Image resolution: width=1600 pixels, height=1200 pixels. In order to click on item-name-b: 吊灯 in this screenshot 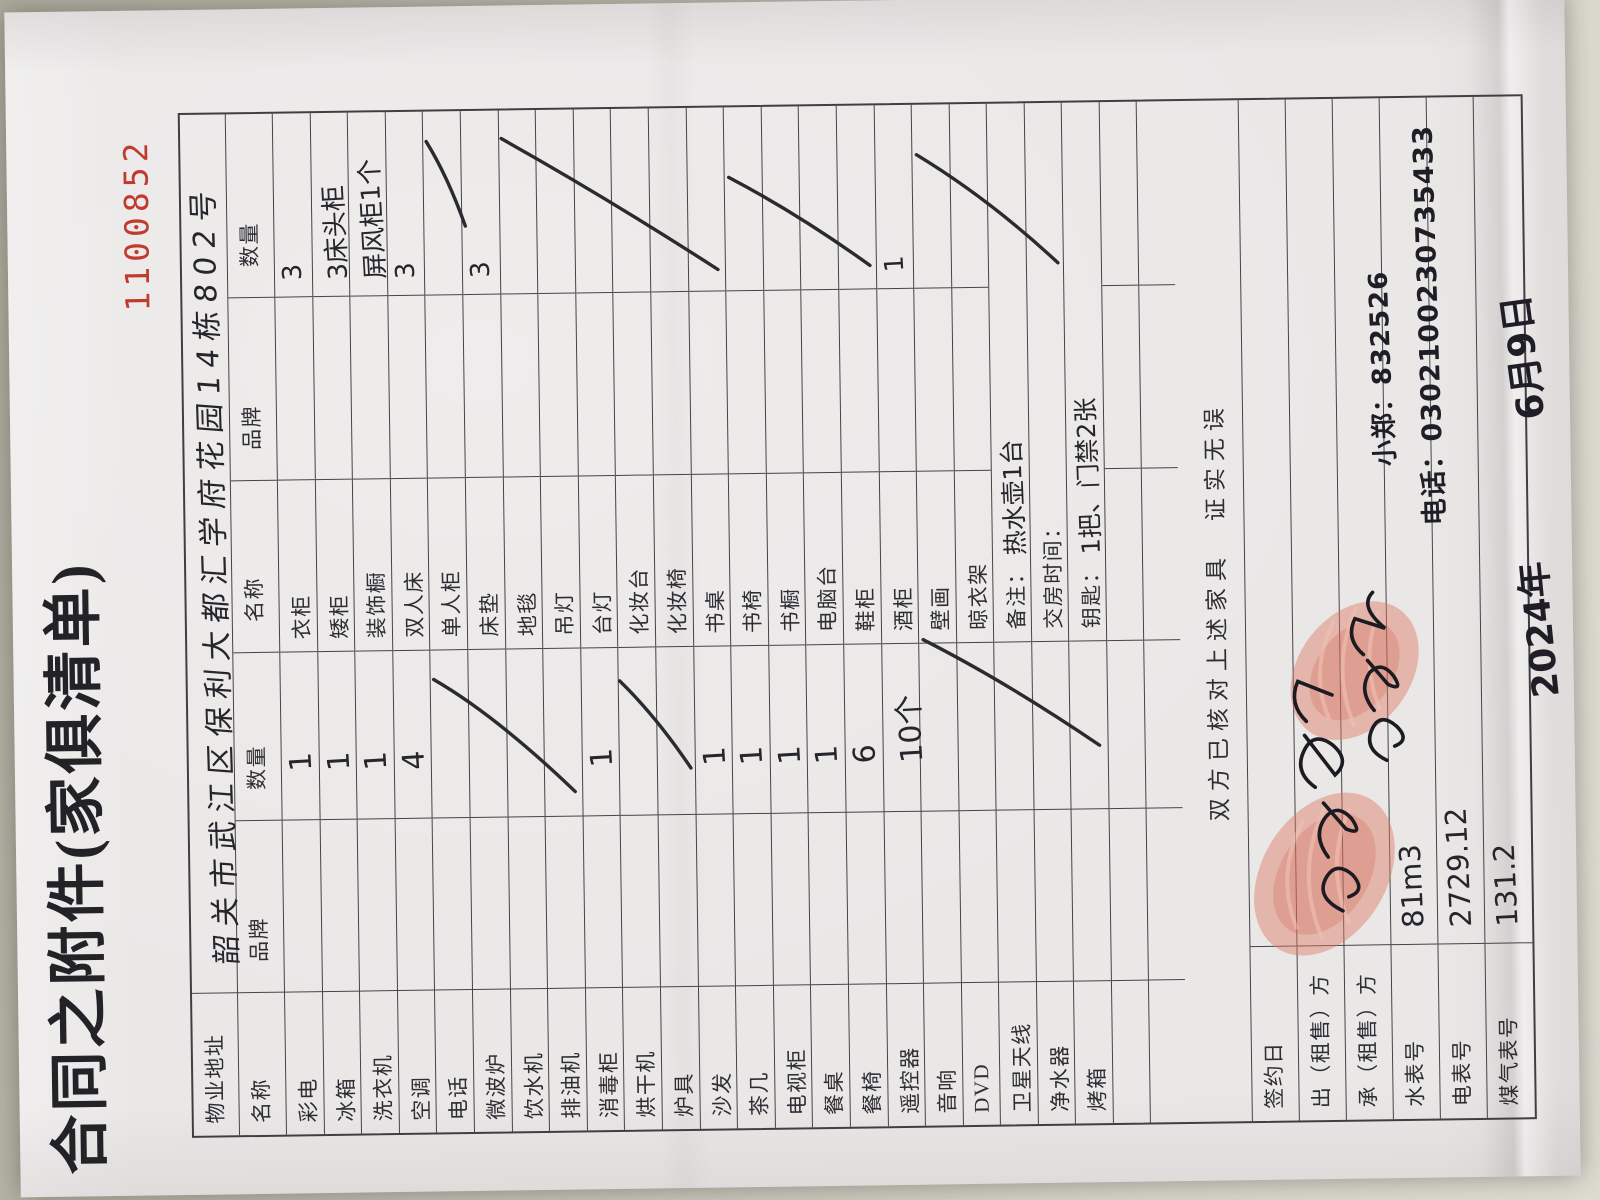, I will do `click(560, 561)`.